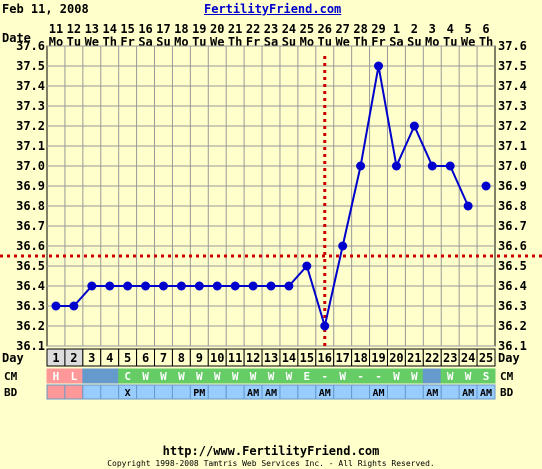 The width and height of the screenshot is (542, 469). What do you see at coordinates (30, 246) in the screenshot?
I see `ytick-left: 36.6` at bounding box center [30, 246].